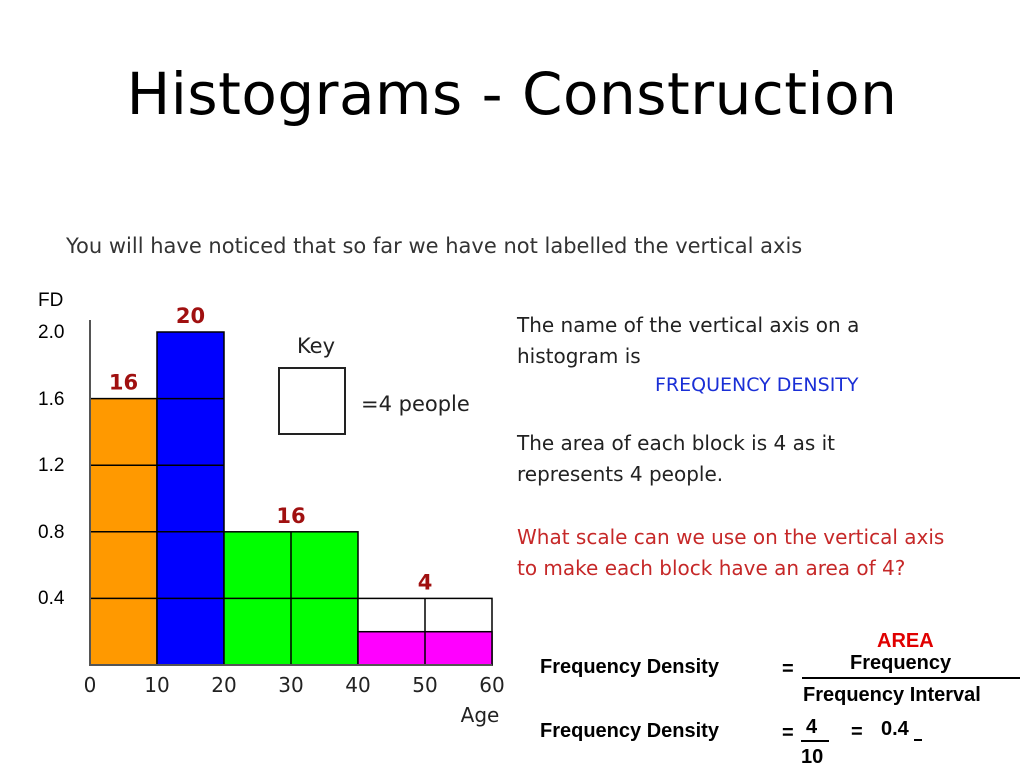 This screenshot has height=769, width=1024. I want to click on key-text: =4 people, so click(415, 404).